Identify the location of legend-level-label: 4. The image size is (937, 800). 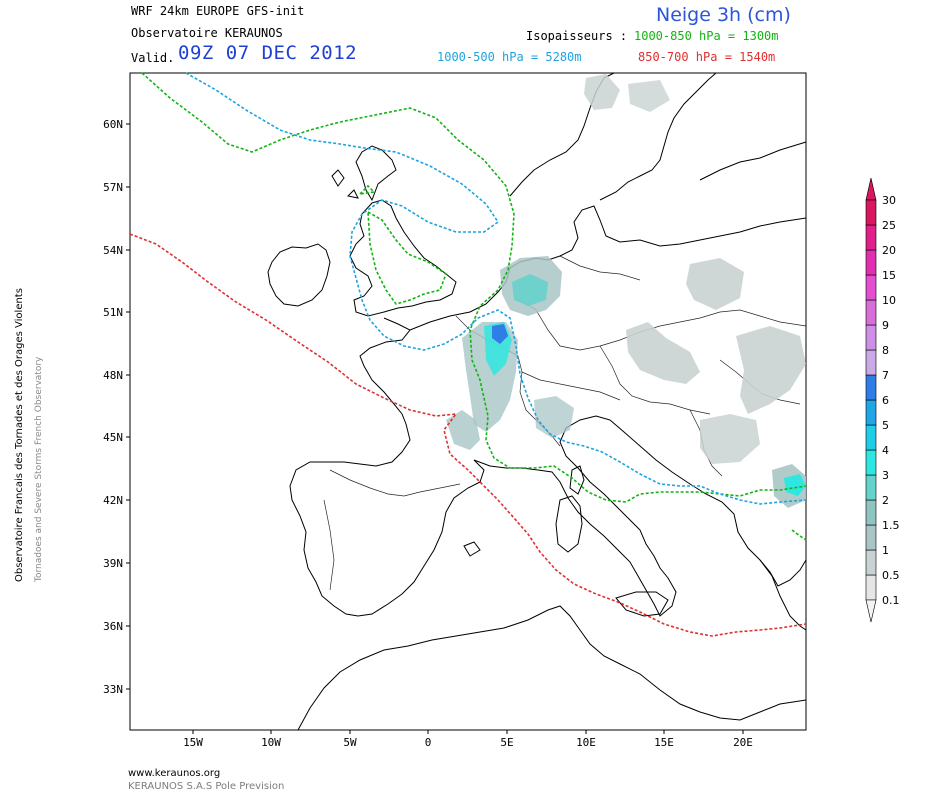
(885, 450).